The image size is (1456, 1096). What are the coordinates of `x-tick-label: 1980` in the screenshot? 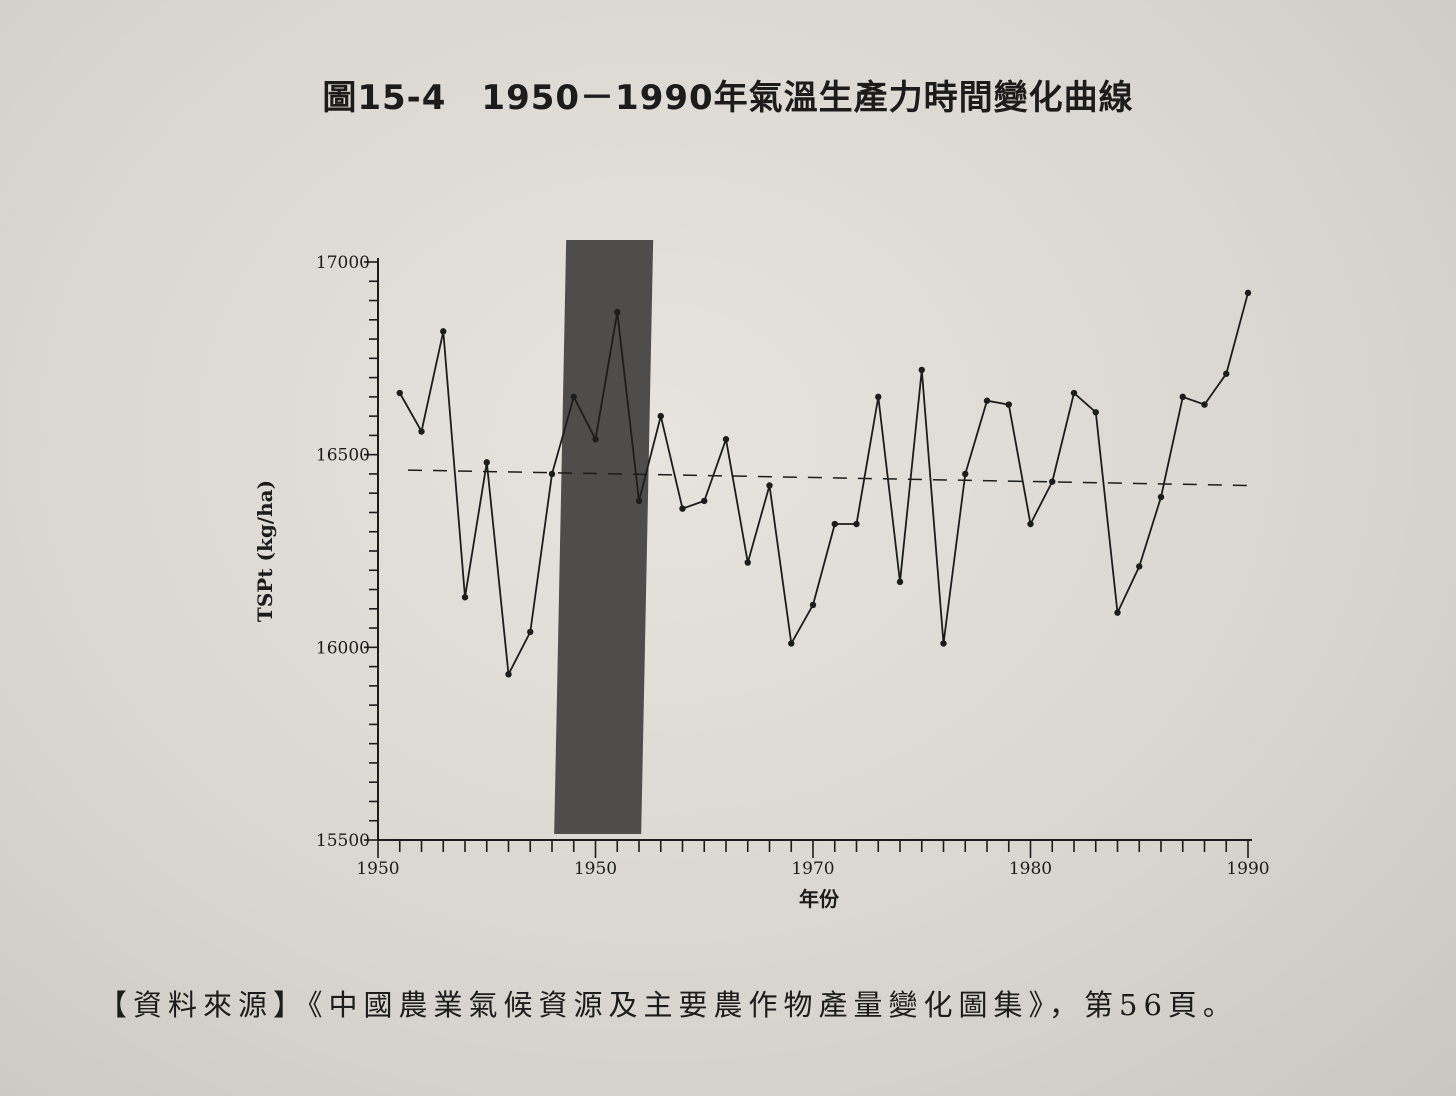 It's located at (1030, 869).